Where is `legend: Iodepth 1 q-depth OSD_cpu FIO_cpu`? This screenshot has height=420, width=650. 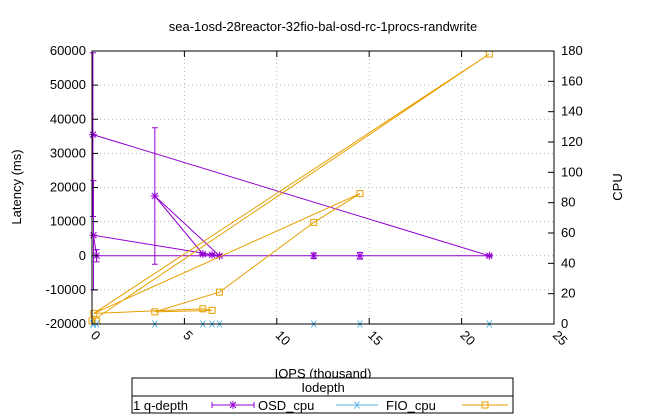 legend: Iodepth 1 q-depth OSD_cpu FIO_cpu is located at coordinates (322, 395).